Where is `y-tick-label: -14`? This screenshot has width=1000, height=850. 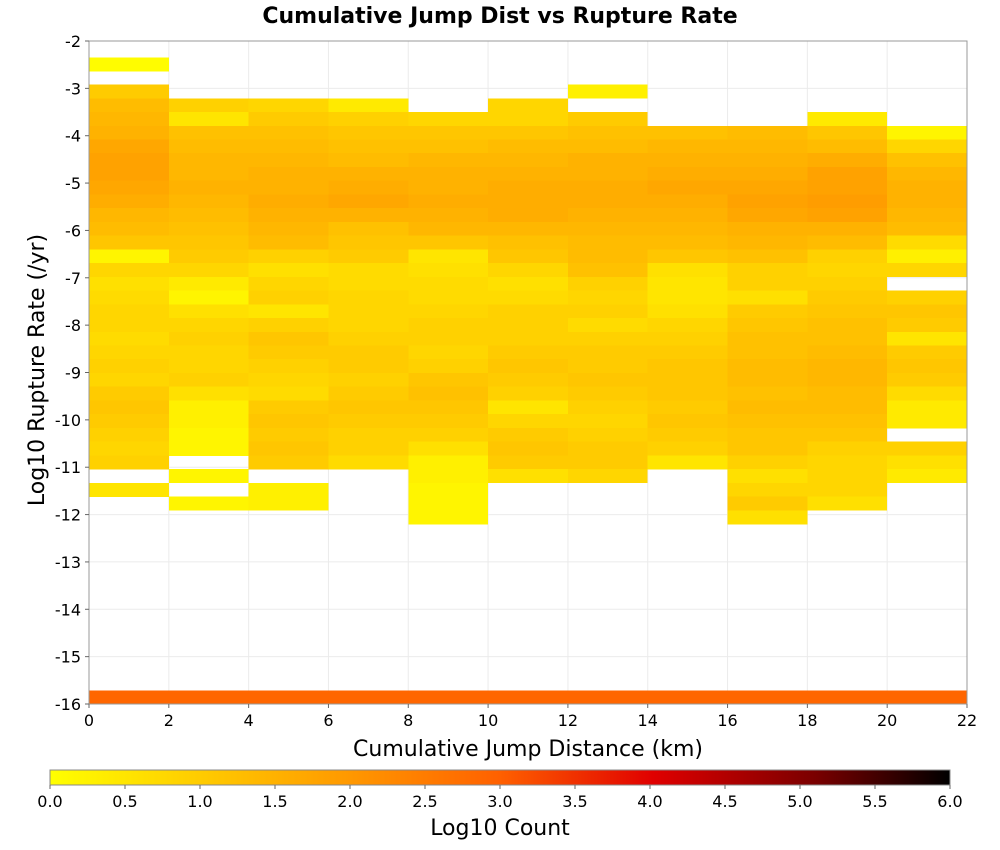
y-tick-label: -14 is located at coordinates (68, 609).